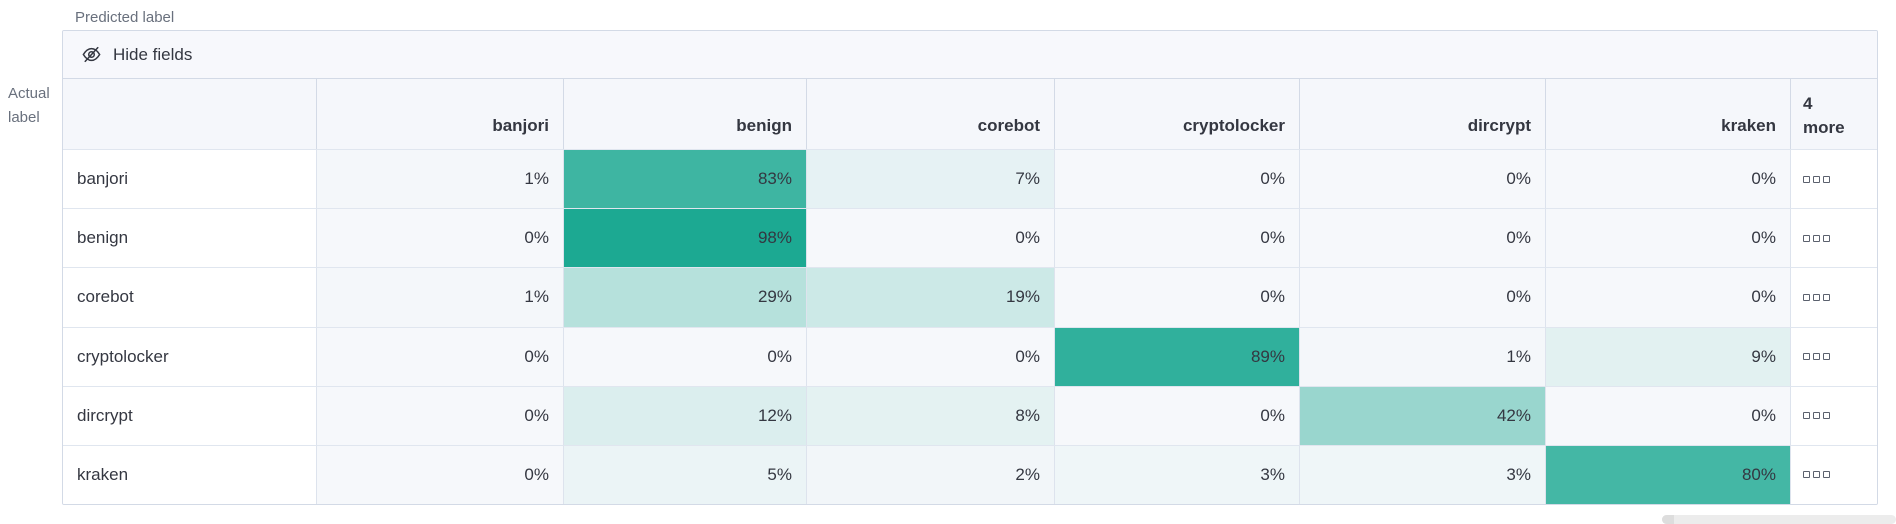  What do you see at coordinates (439, 179) in the screenshot?
I see `matrix-cell-banjori-banjori: 1%` at bounding box center [439, 179].